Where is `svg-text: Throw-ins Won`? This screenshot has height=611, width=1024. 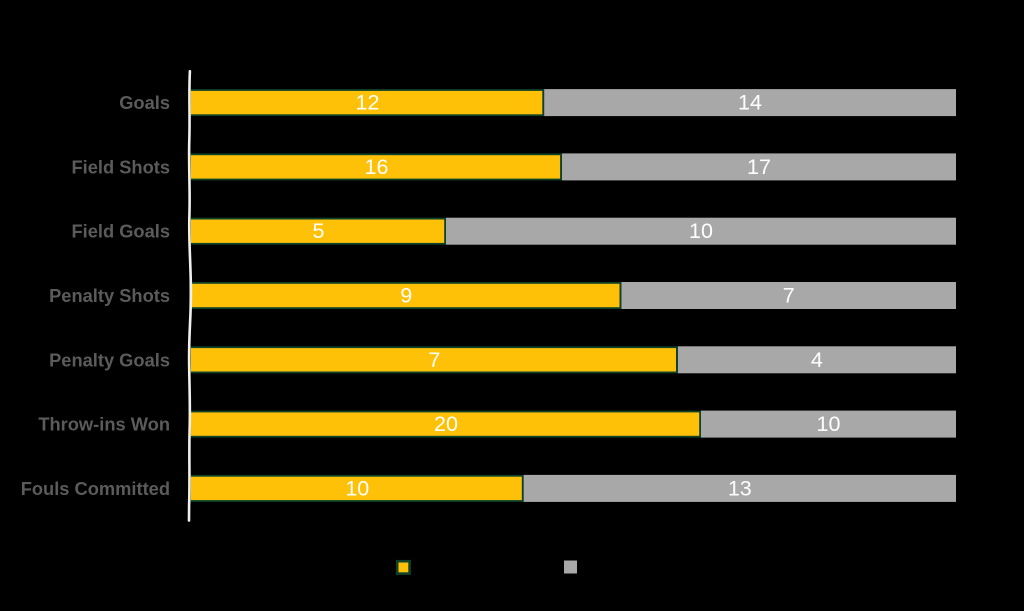 svg-text: Throw-ins Won is located at coordinates (104, 424).